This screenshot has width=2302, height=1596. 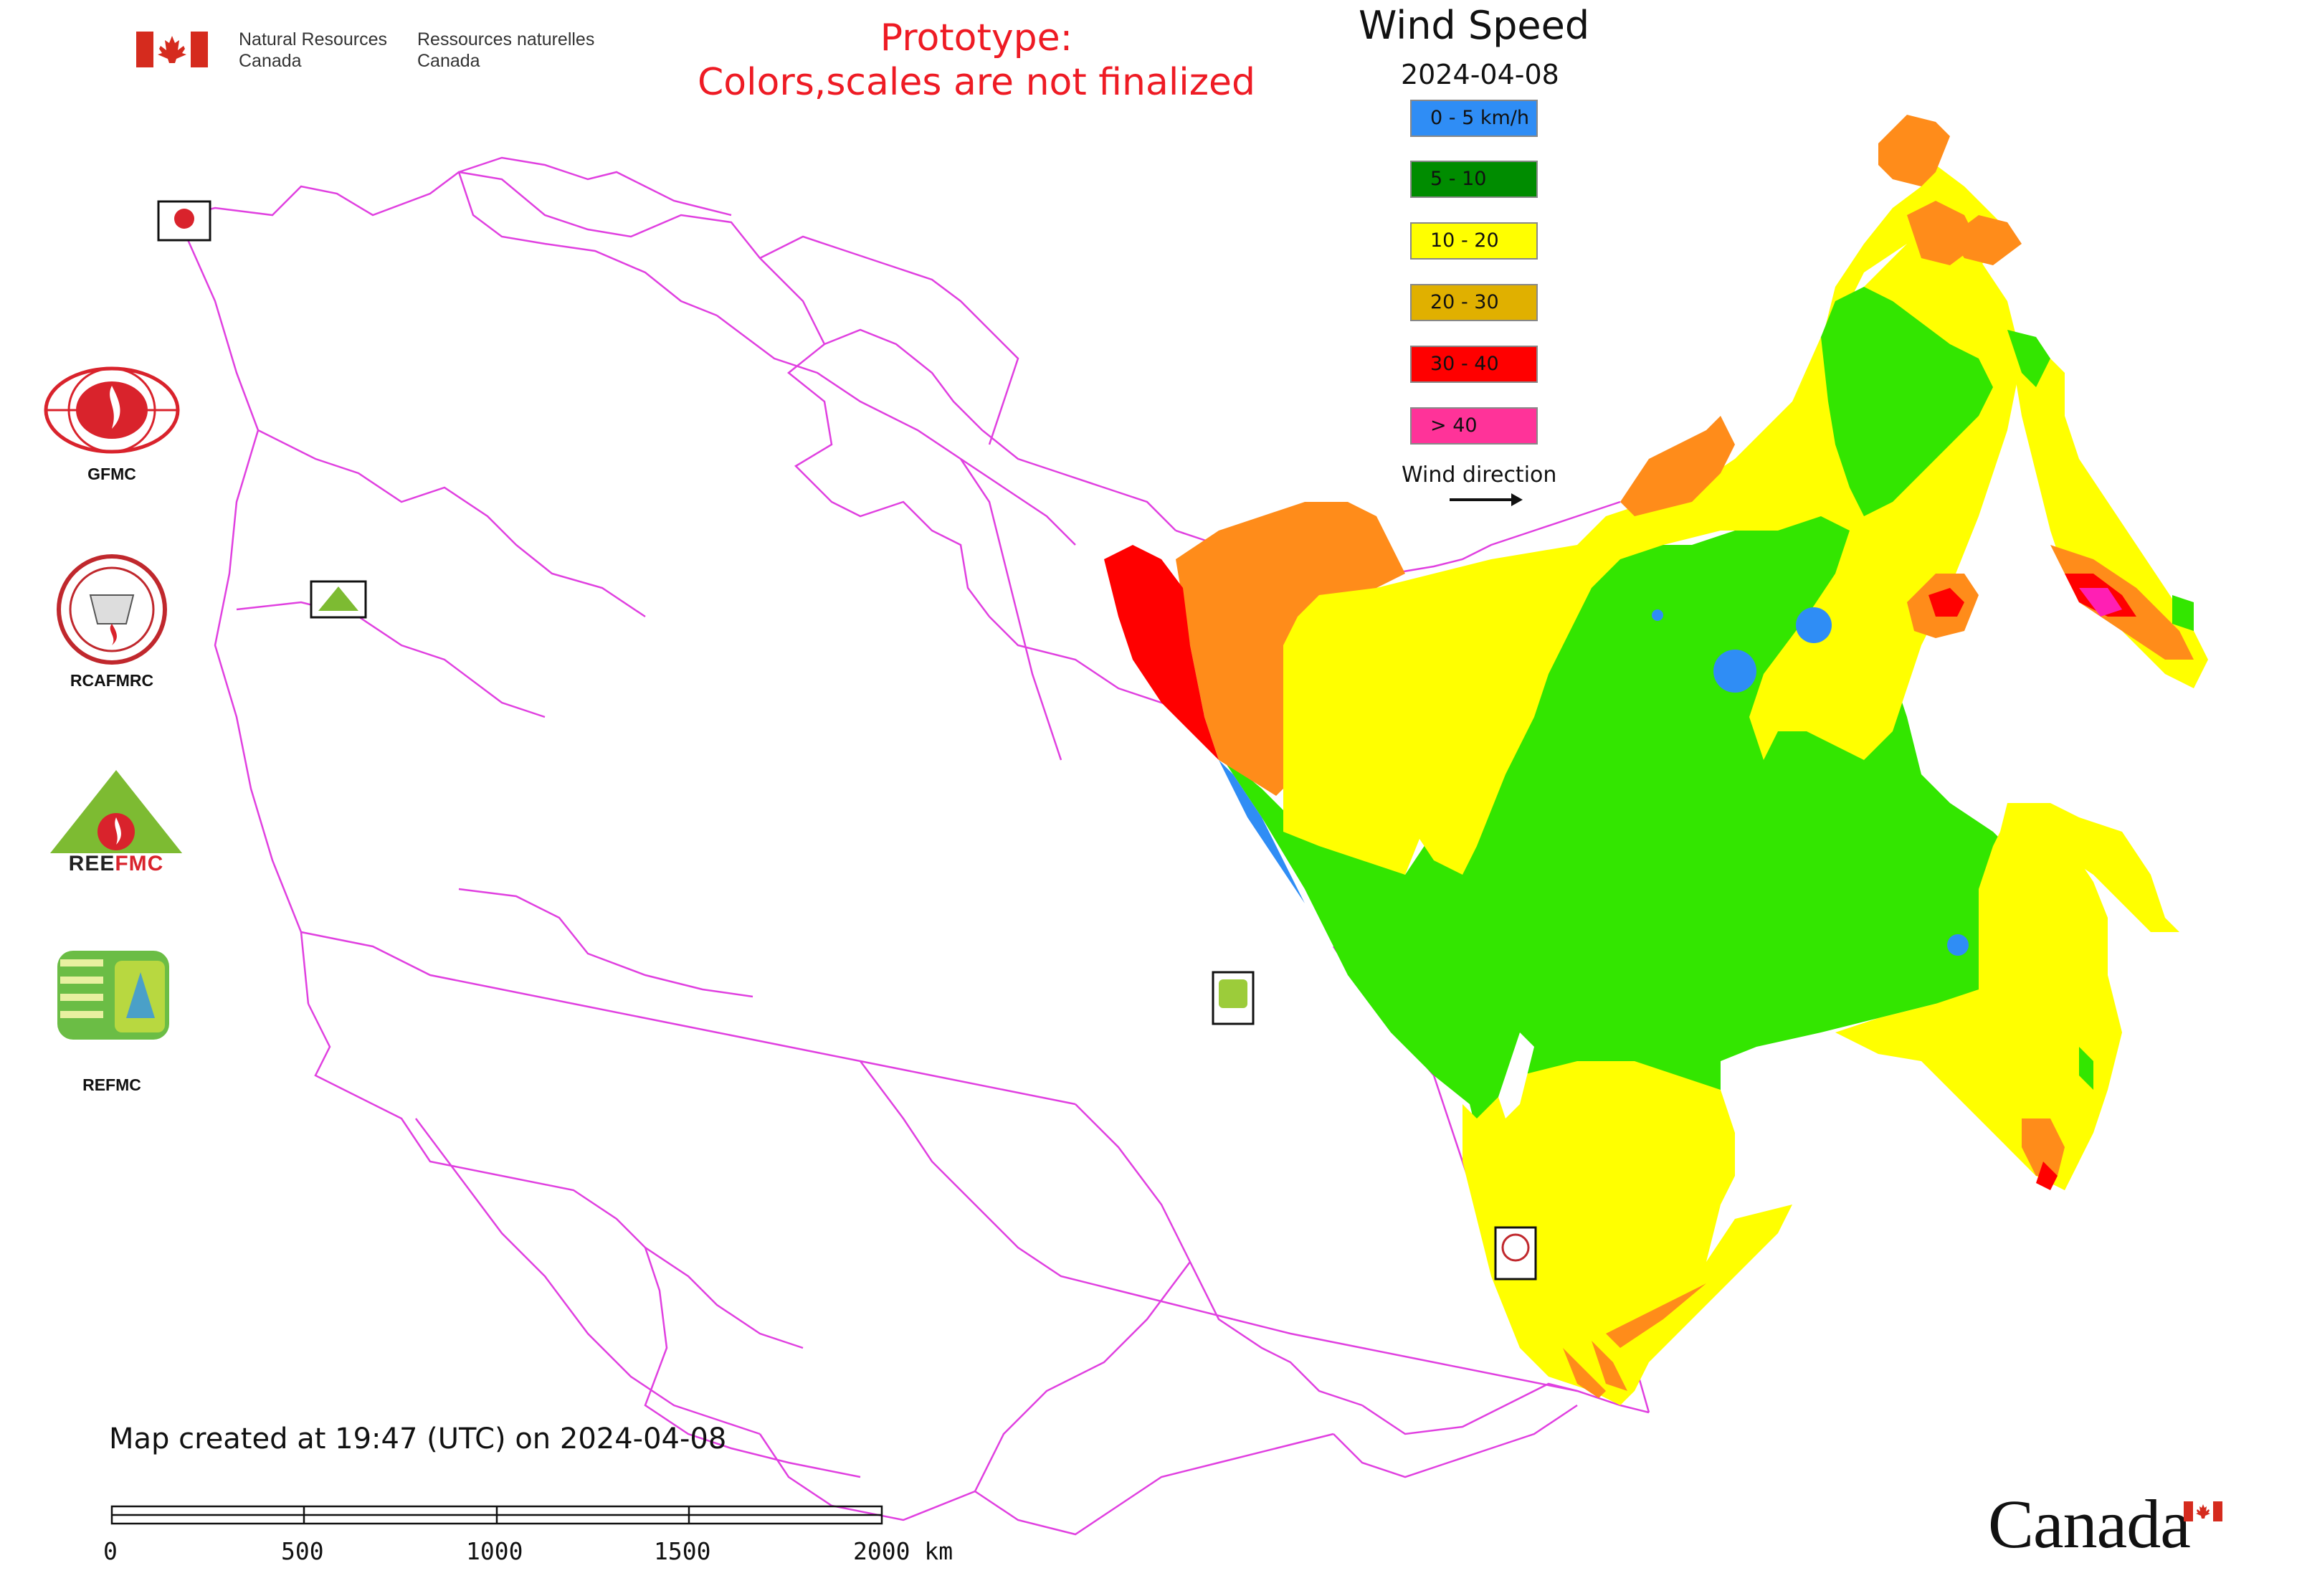 I want to click on refmc-logo: REFMC, so click(x=112, y=1021).